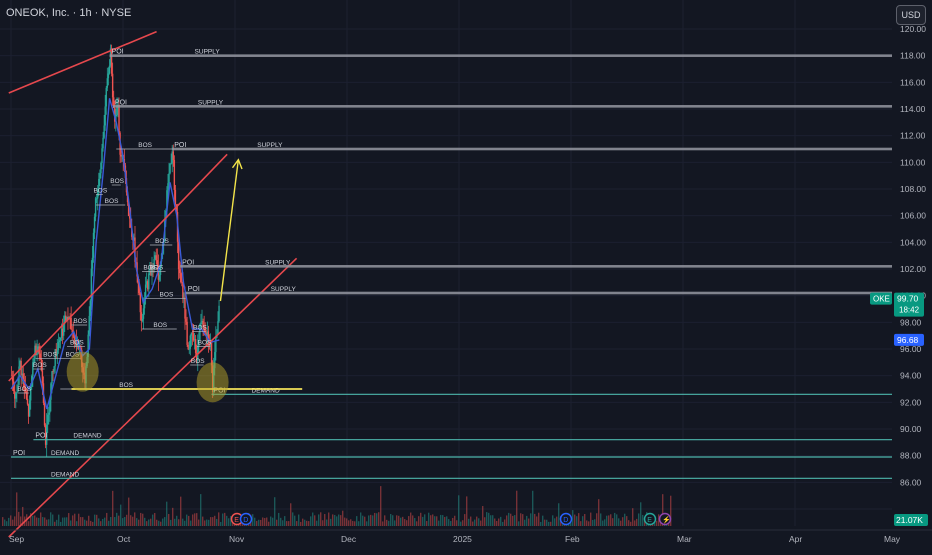 Image resolution: width=932 pixels, height=555 pixels. I want to click on price-tick-label: 112.00, so click(913, 136).